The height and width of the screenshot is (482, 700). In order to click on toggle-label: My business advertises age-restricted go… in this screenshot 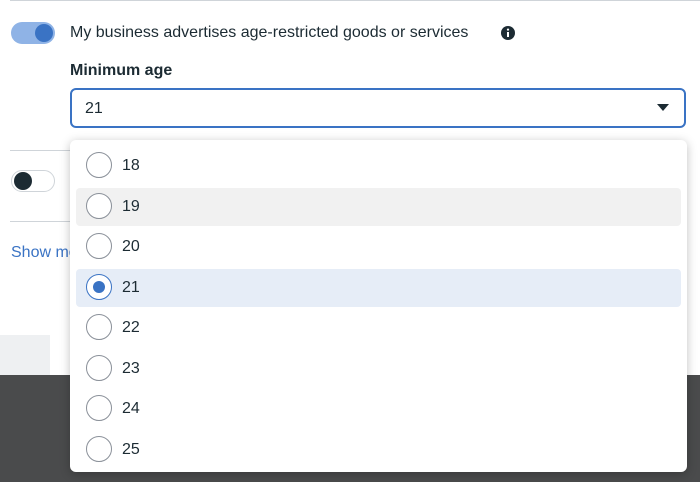, I will do `click(269, 32)`.